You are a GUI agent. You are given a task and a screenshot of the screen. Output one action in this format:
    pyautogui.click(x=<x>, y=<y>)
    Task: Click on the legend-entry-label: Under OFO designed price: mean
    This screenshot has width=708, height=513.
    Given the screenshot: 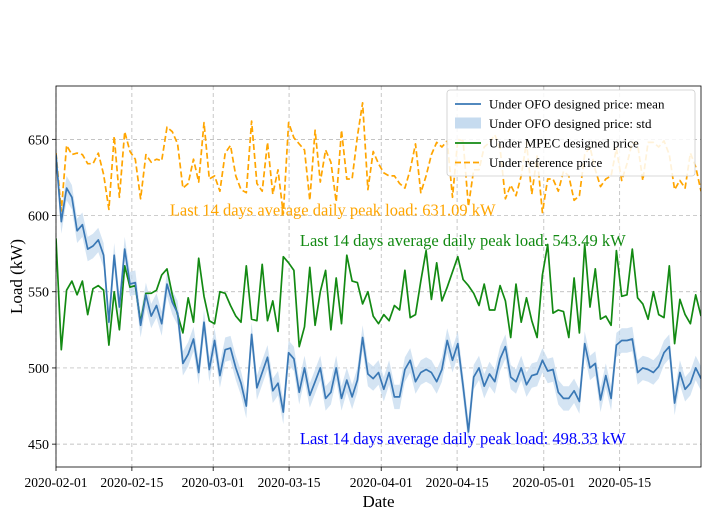 What is the action you would take?
    pyautogui.click(x=577, y=104)
    